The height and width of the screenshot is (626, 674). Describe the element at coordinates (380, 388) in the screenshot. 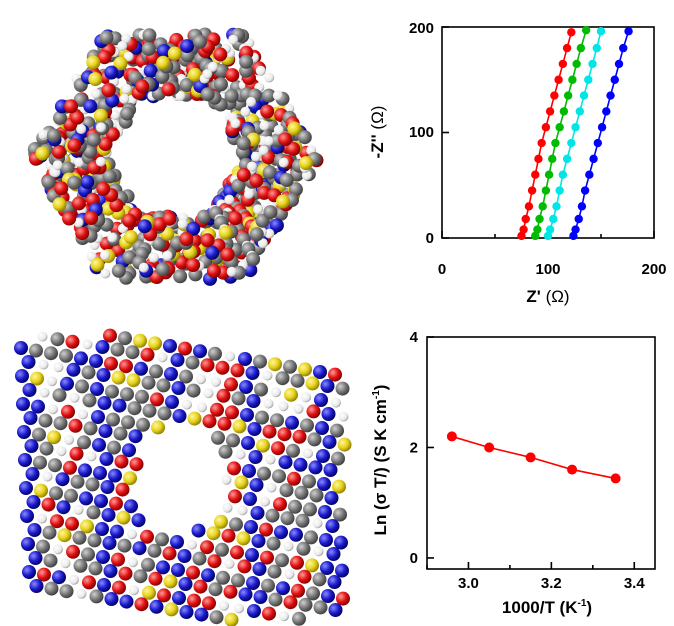

I see `y-axis-title-end: )` at that location.